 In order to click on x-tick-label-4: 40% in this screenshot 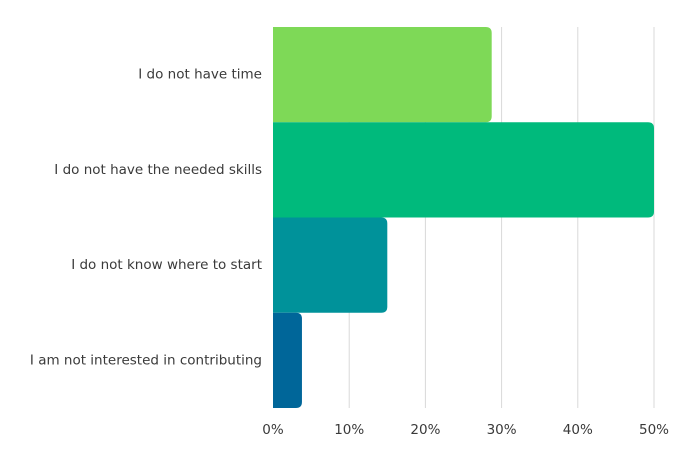, I will do `click(578, 430)`.